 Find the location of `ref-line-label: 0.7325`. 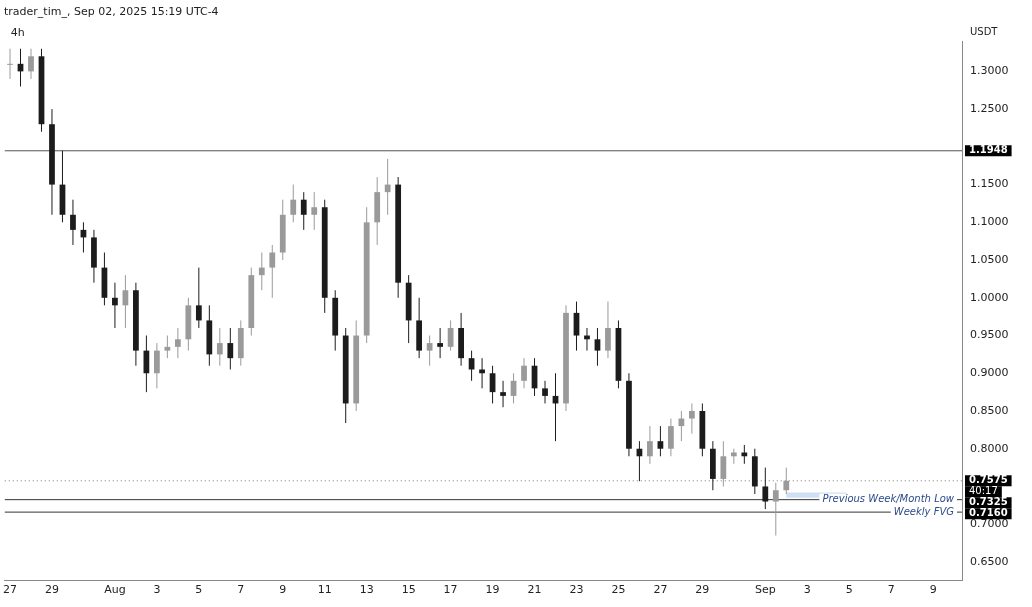

ref-line-label: 0.7325 is located at coordinates (988, 502).